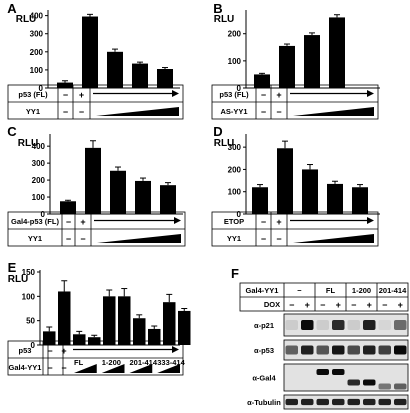 Image resolution: width=410 pixels, height=413 pixels. What do you see at coordinates (272, 304) in the screenshot?
I see `dox-label: DOX` at bounding box center [272, 304].